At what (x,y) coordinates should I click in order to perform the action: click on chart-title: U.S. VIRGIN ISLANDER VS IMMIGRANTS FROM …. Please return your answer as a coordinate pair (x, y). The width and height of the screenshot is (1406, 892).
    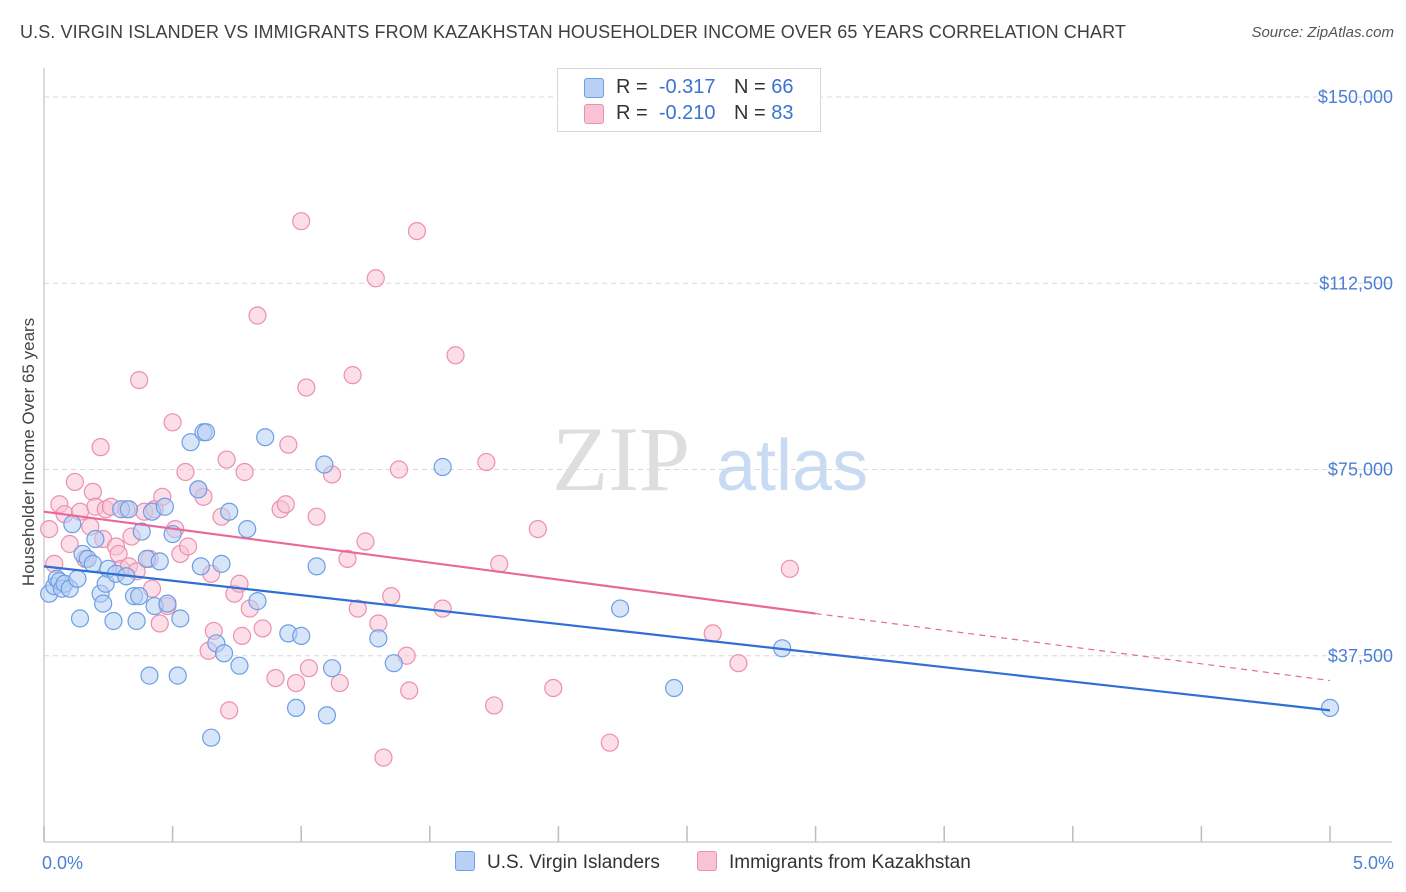
    Looking at the image, I should click on (573, 32).